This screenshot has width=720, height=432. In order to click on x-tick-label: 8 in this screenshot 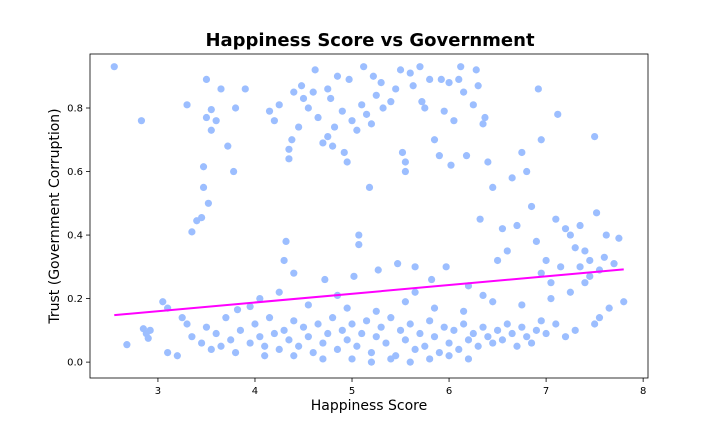, I will do `click(643, 391)`.